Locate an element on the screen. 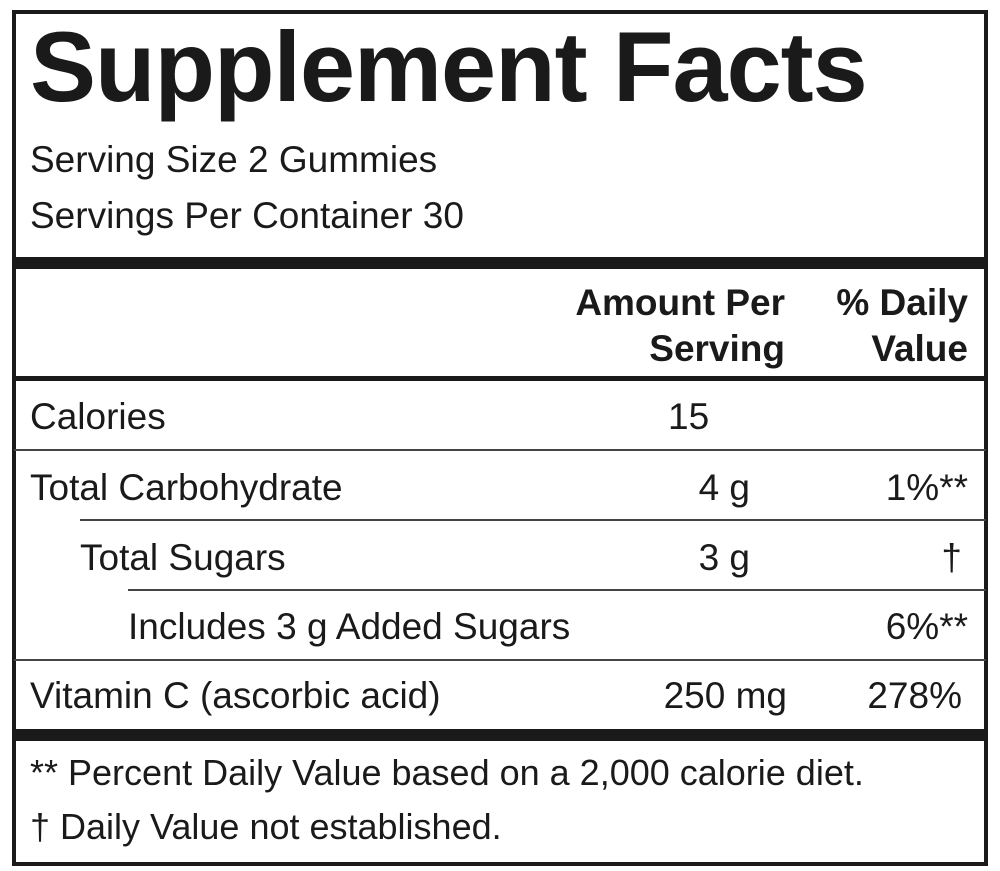 This screenshot has height=871, width=1000. row-name: Calories is located at coordinates (98, 416).